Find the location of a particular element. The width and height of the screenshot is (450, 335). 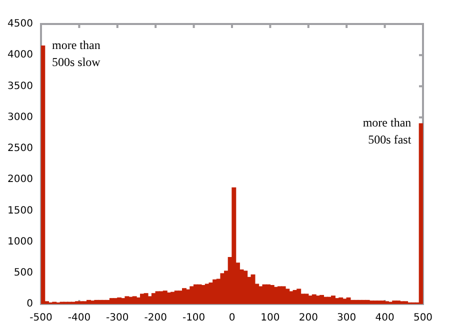

y-tick-label: 3000 is located at coordinates (20, 117).